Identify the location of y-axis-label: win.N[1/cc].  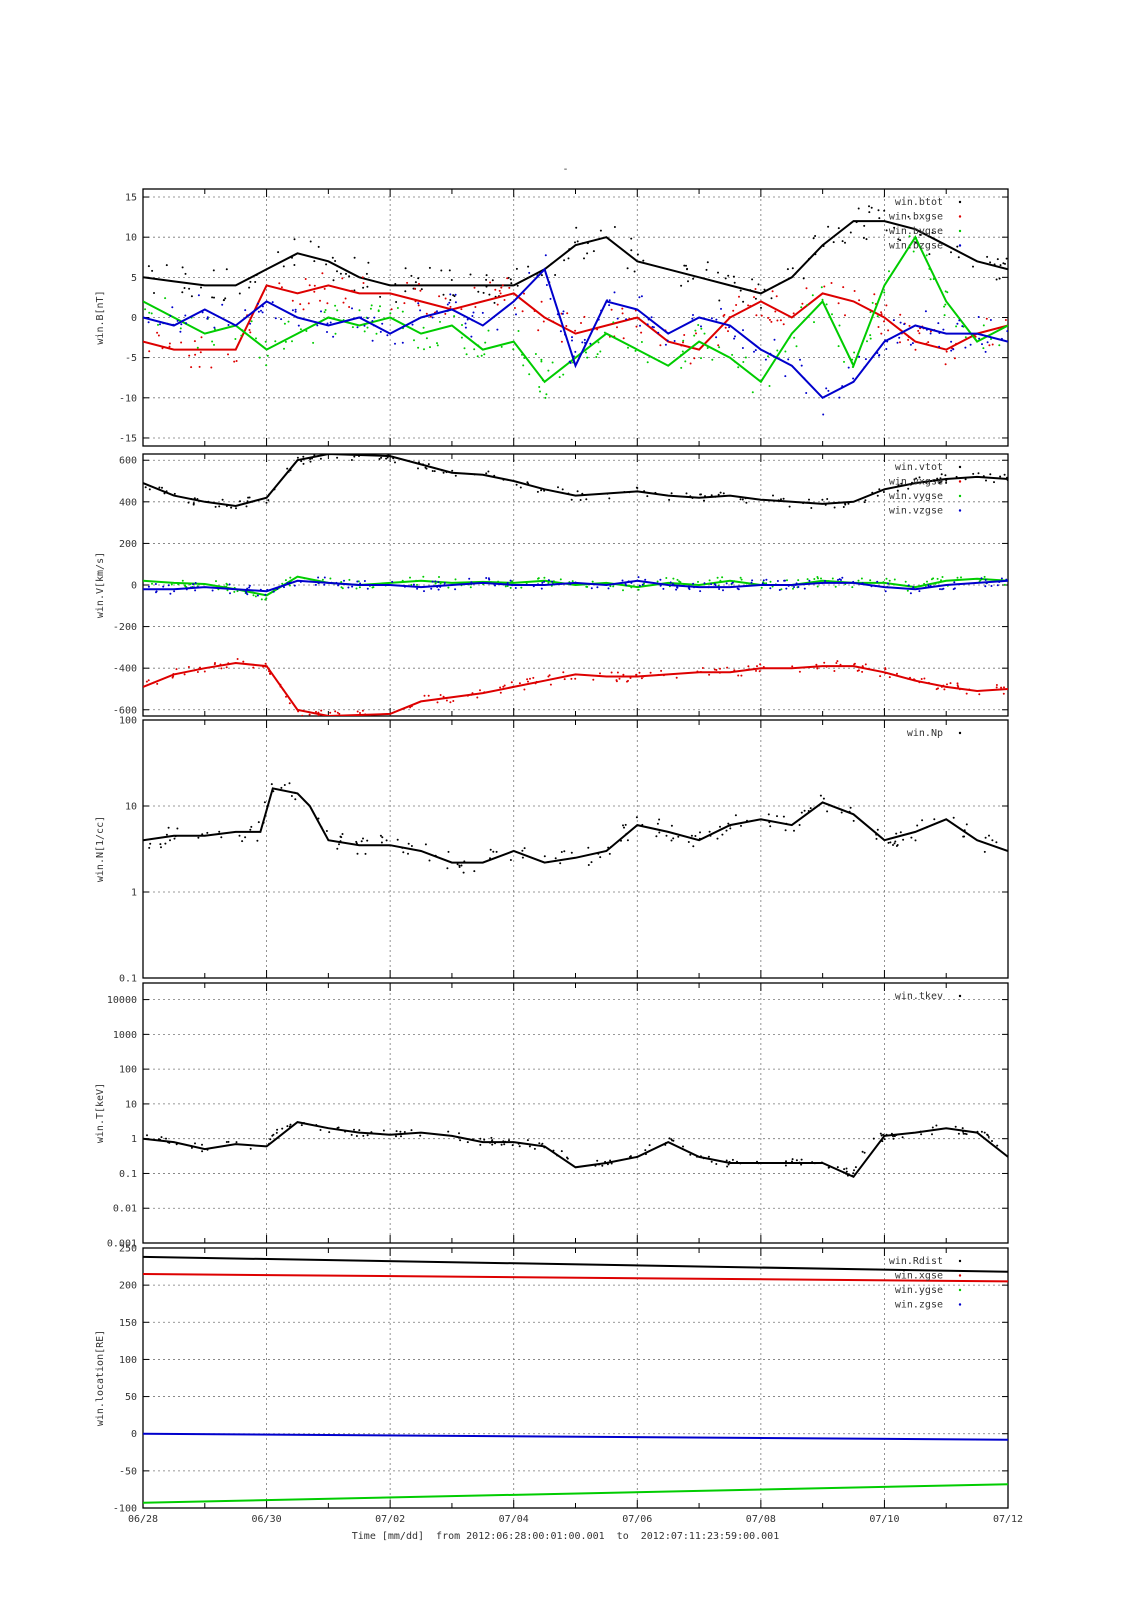
(100, 849).